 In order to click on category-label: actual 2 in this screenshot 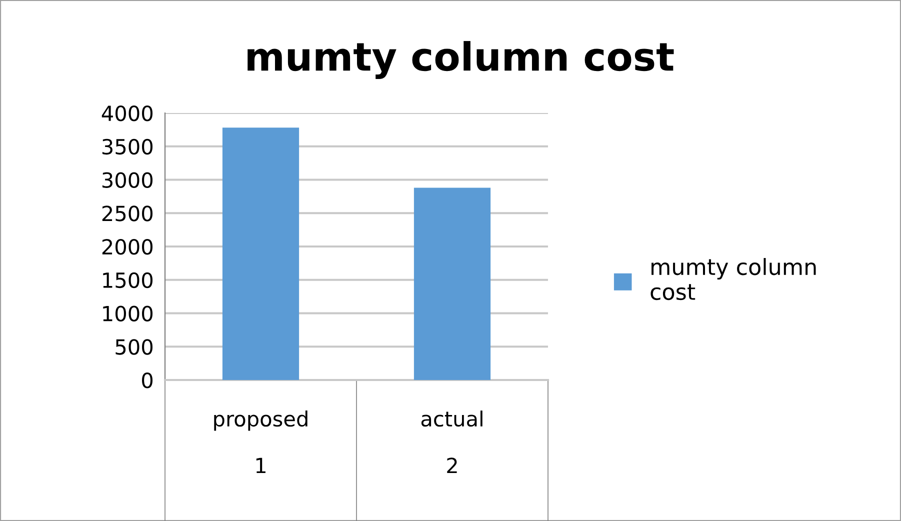, I will do `click(451, 442)`.